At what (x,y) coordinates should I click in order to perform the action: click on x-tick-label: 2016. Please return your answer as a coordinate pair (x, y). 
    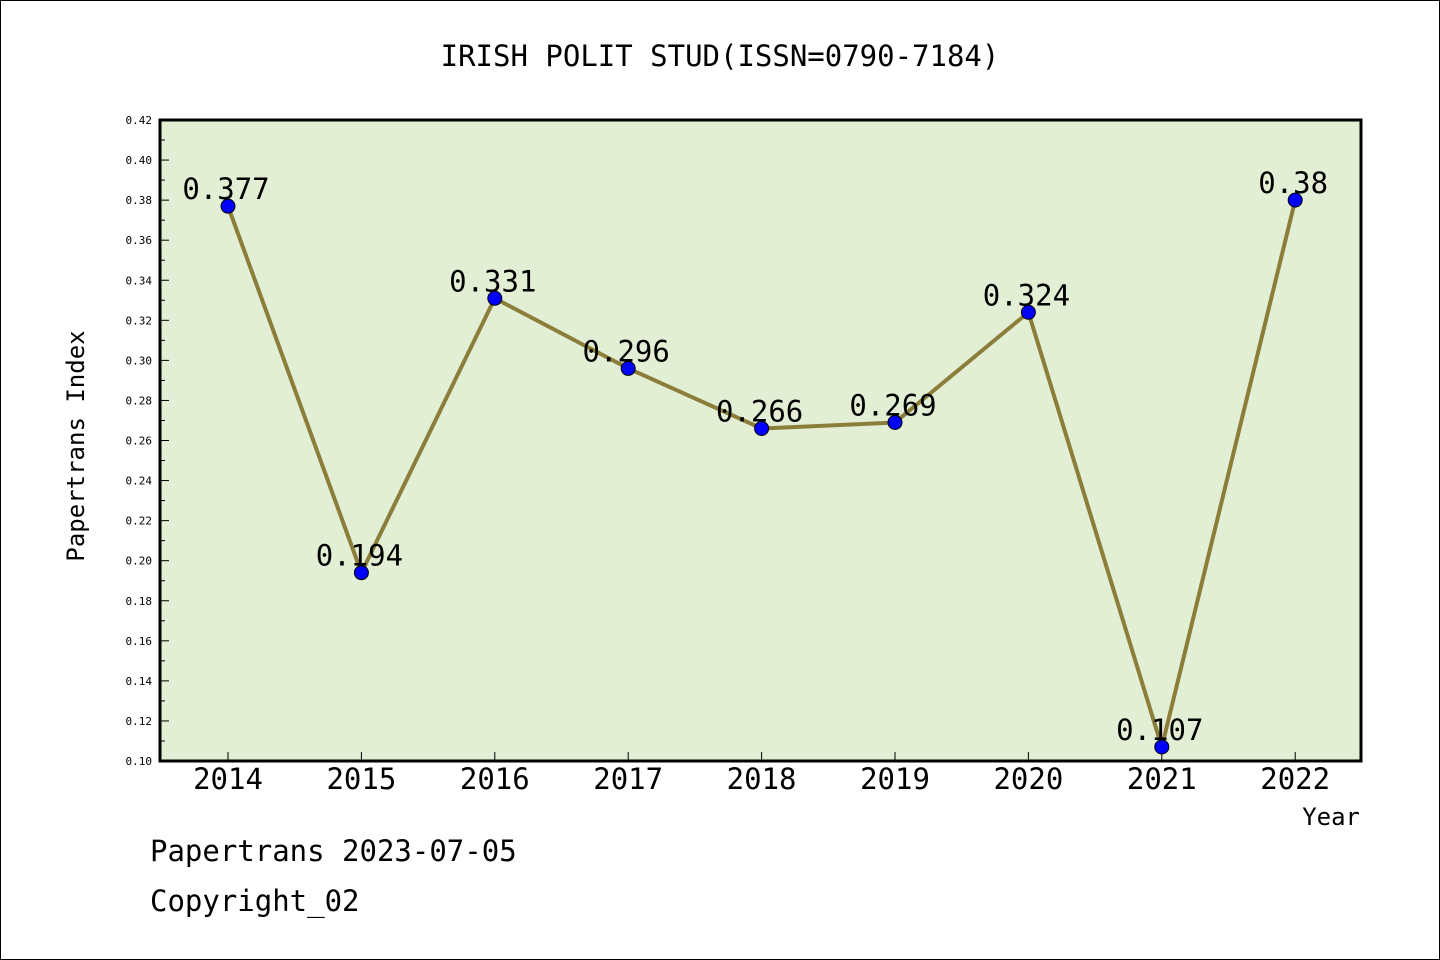
    Looking at the image, I should click on (495, 779).